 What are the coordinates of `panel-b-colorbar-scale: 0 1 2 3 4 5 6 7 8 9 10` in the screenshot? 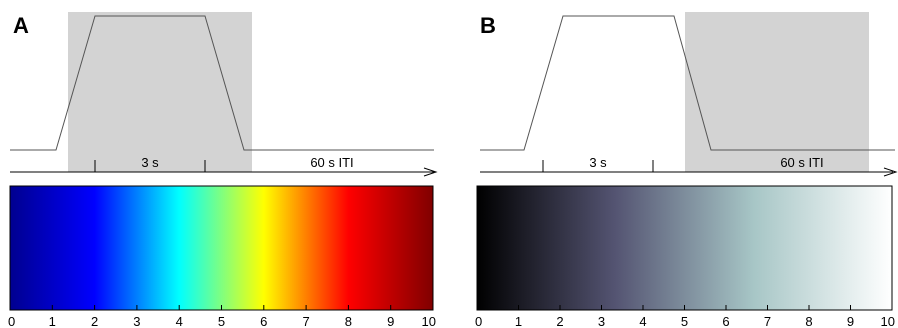 It's located at (685, 316).